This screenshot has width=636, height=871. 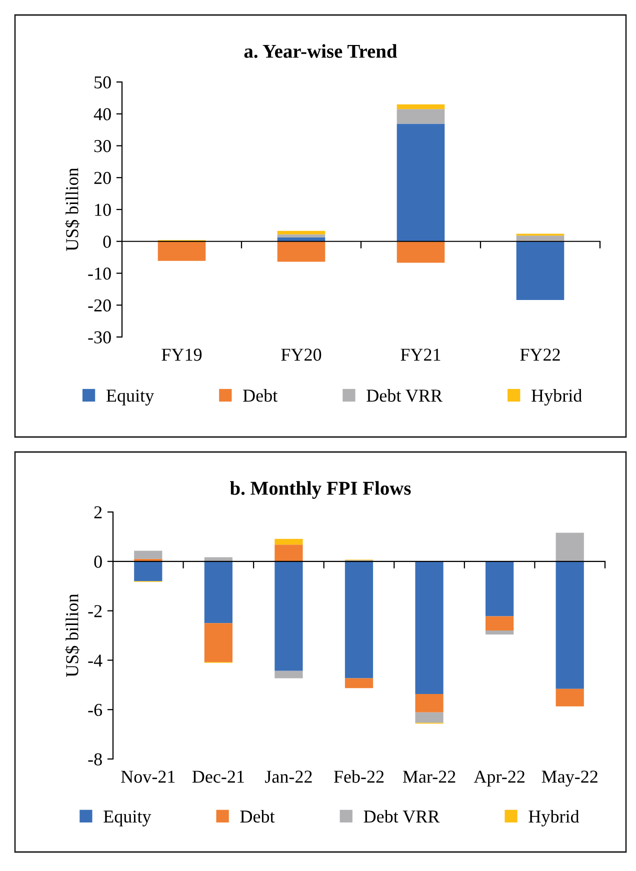 What do you see at coordinates (420, 354) in the screenshot?
I see `x-tick-label: FY21` at bounding box center [420, 354].